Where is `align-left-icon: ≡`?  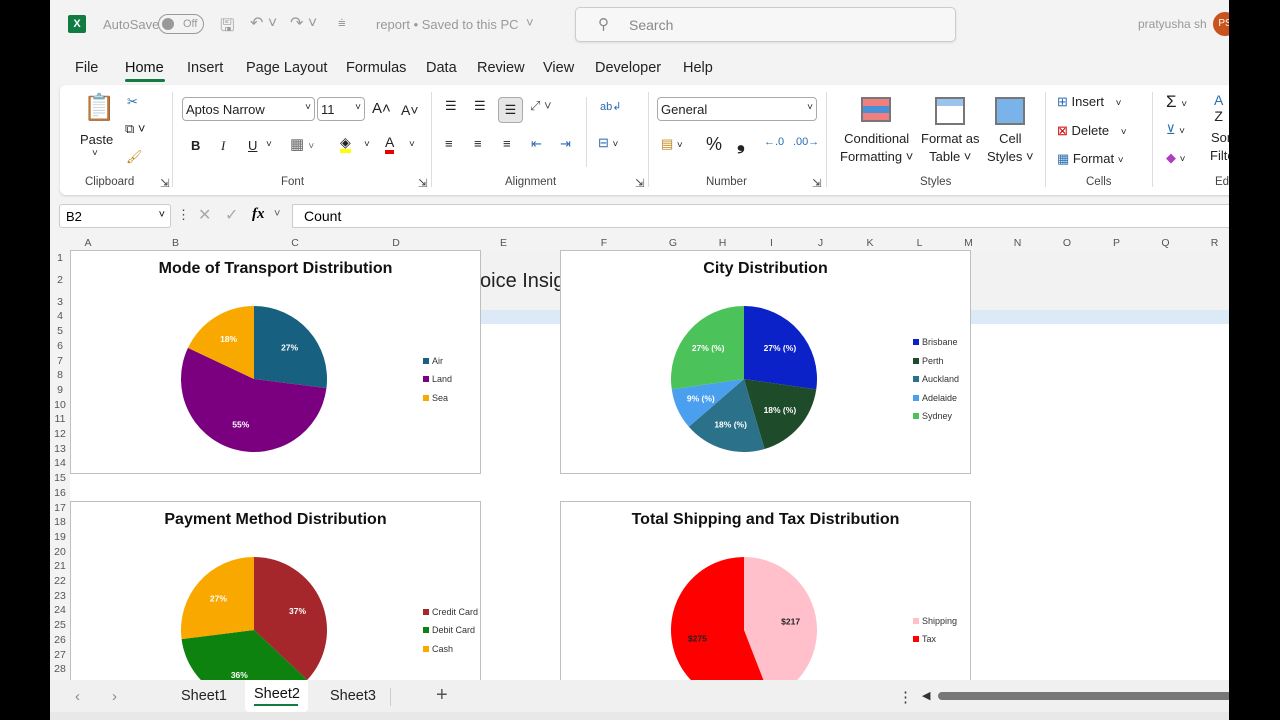
align-left-icon: ≡ is located at coordinates (449, 143).